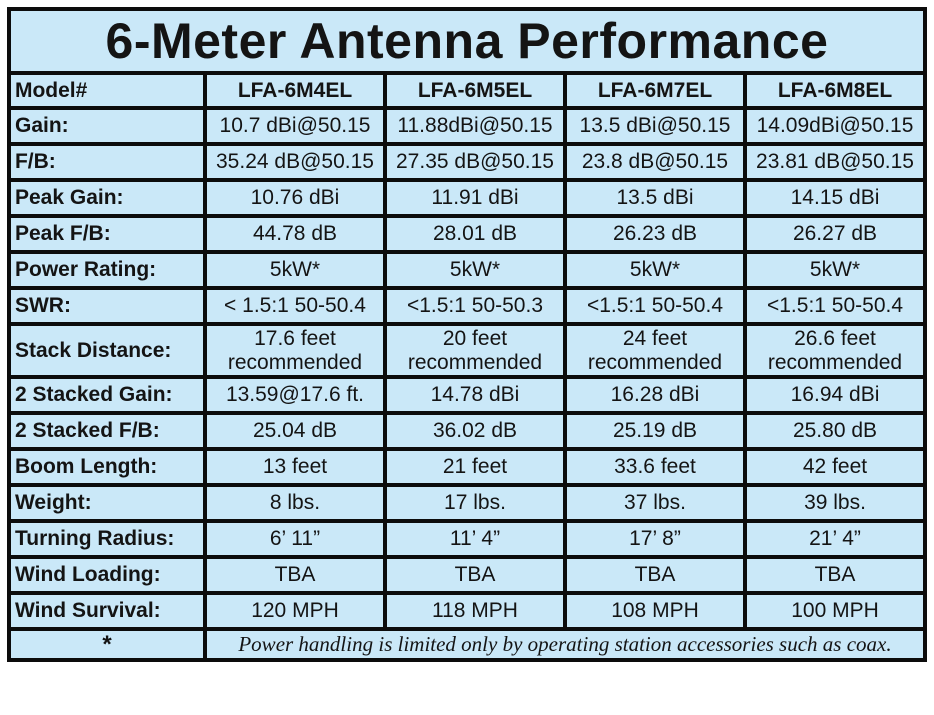 This screenshot has height=715, width=934. Describe the element at coordinates (106, 611) in the screenshot. I see `row-label: Wind Survival:` at that location.